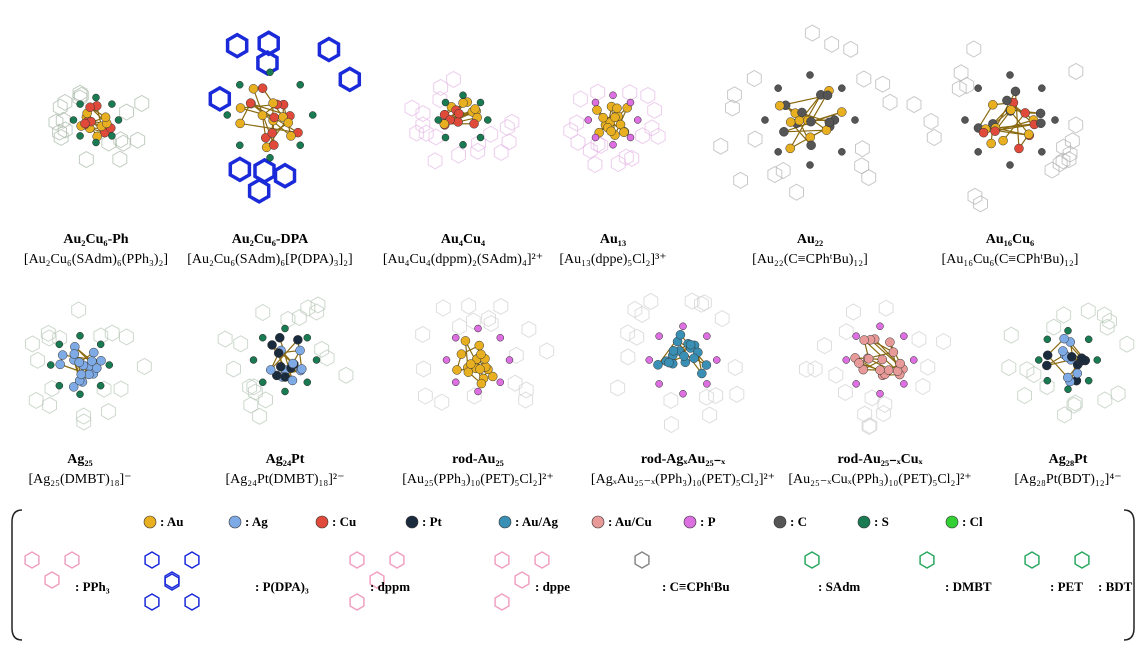 This screenshot has height=650, width=1146. I want to click on cluster-name: Au₂Cu₆-Ph, so click(95, 239).